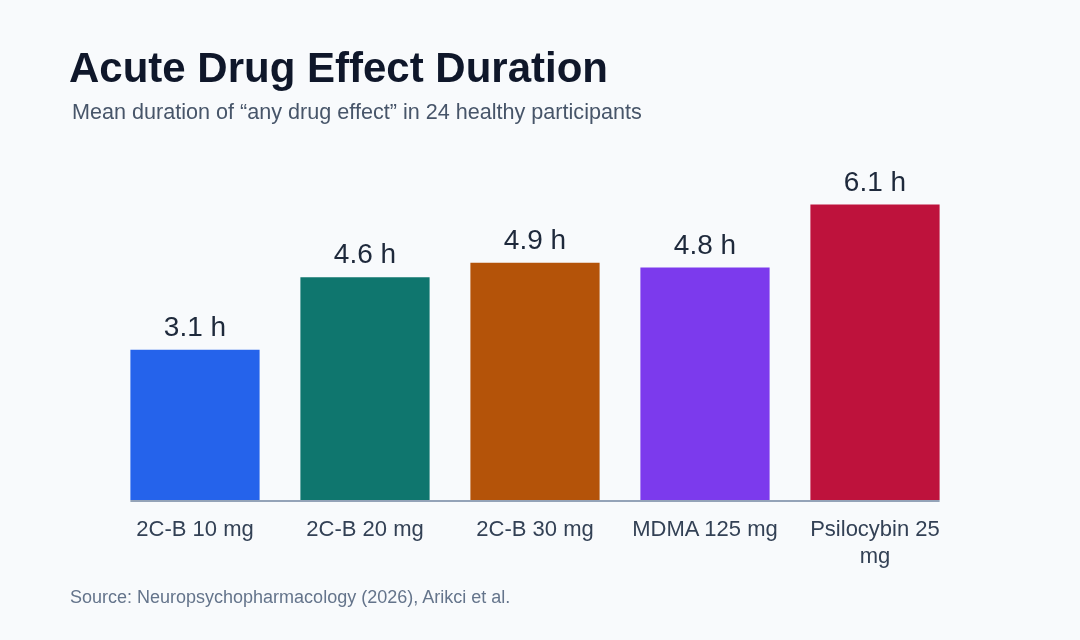 The width and height of the screenshot is (1080, 640). I want to click on x-tick-label: MDMA 125 mg, so click(705, 528).